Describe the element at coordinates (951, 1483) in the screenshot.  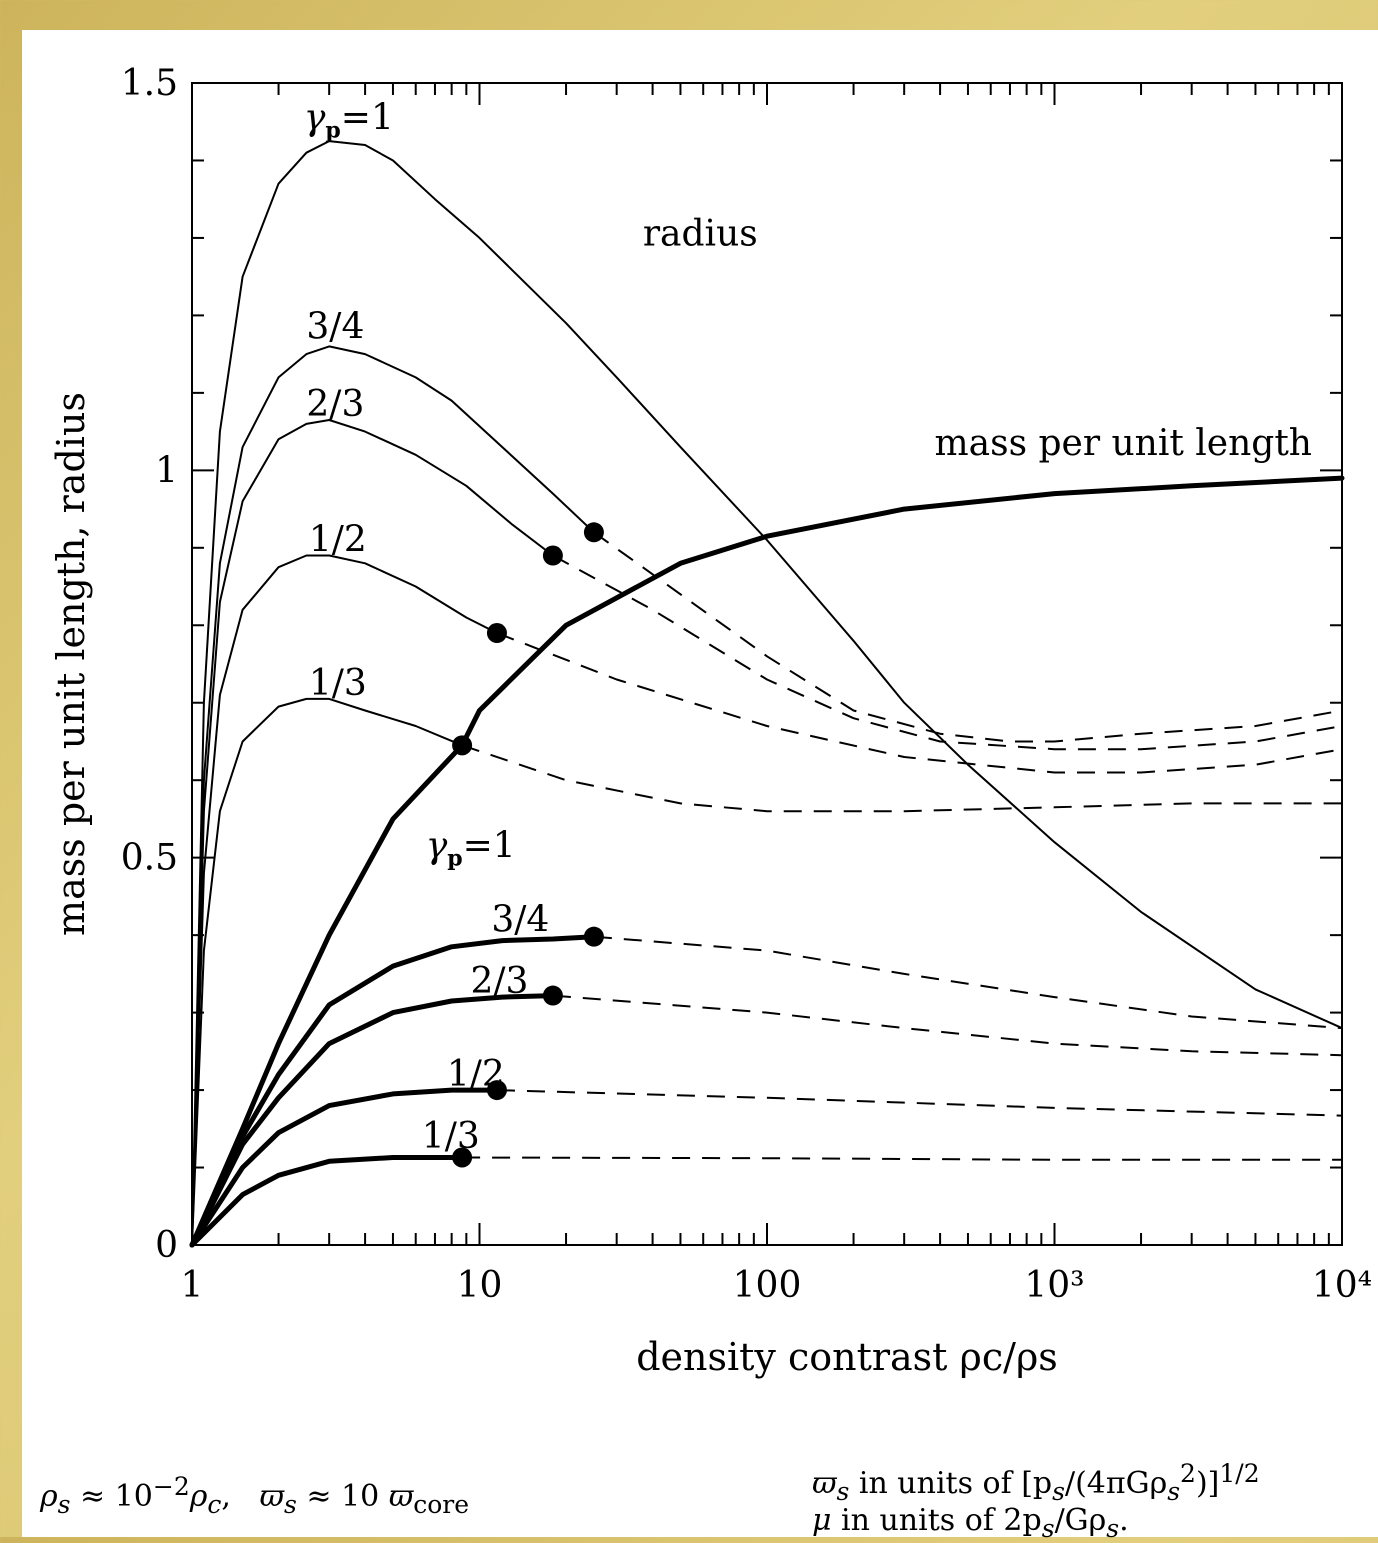
I see `units-text: in units of [p` at that location.